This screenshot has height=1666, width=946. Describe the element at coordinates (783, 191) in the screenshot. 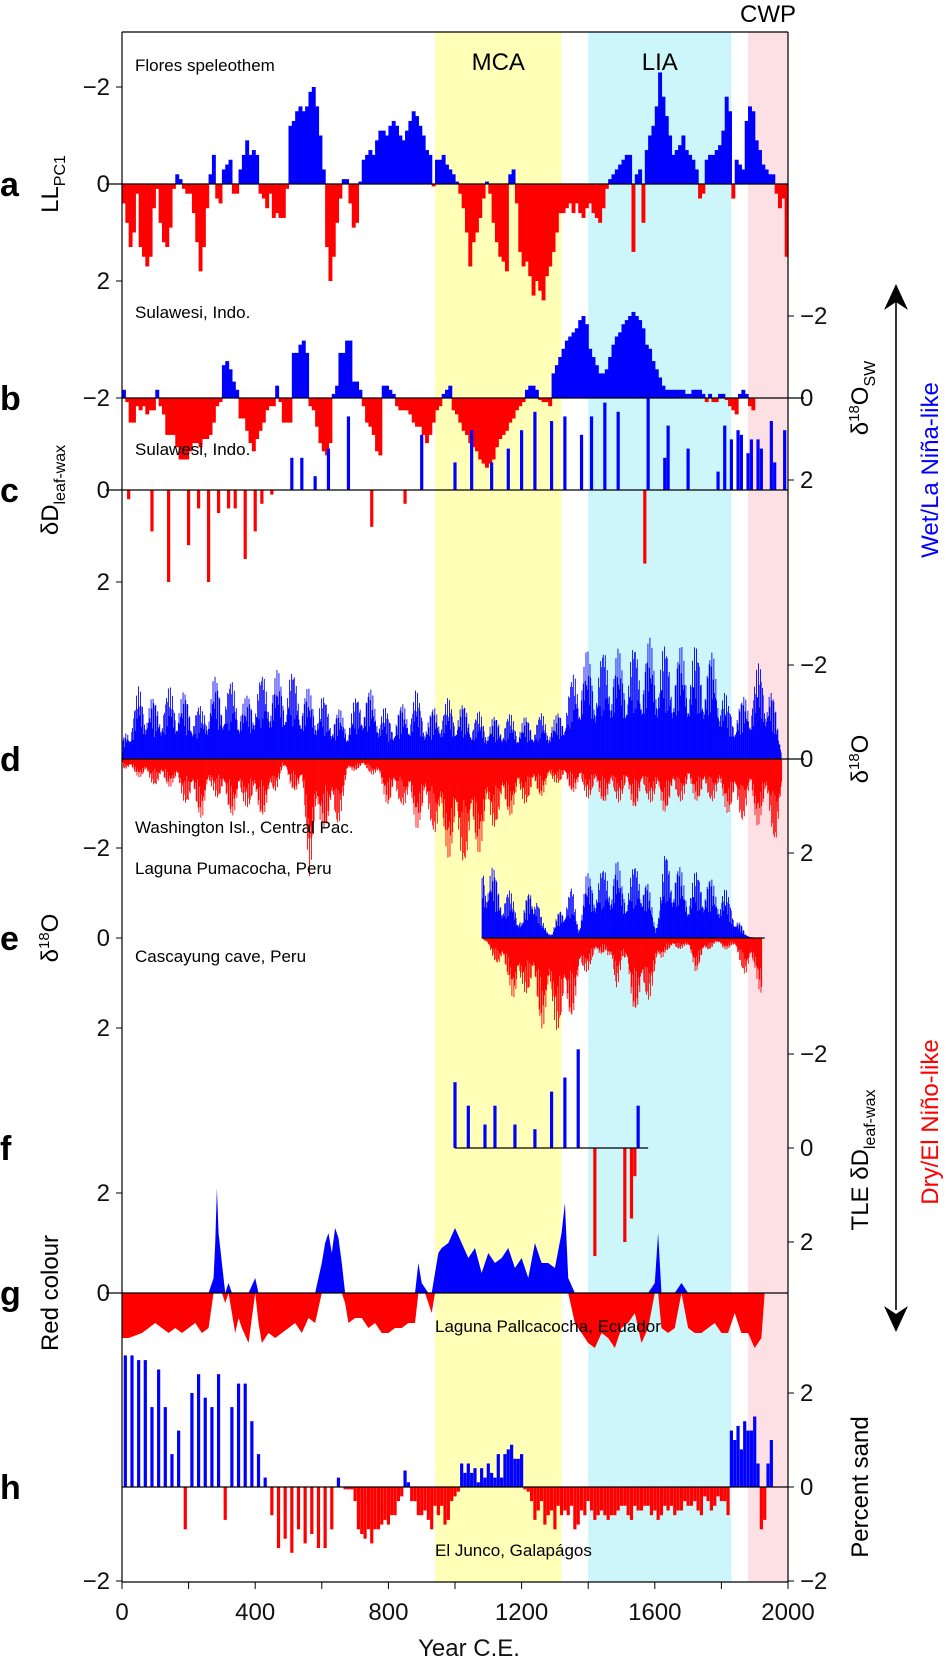

I see `bar-a-1980` at that location.